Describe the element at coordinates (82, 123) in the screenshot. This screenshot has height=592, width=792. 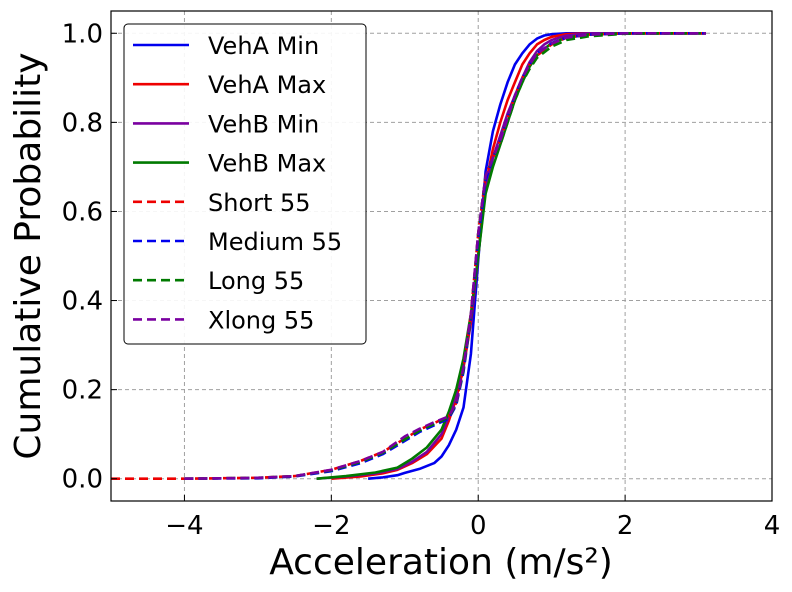
I see `y-tick-label: 0.8` at that location.